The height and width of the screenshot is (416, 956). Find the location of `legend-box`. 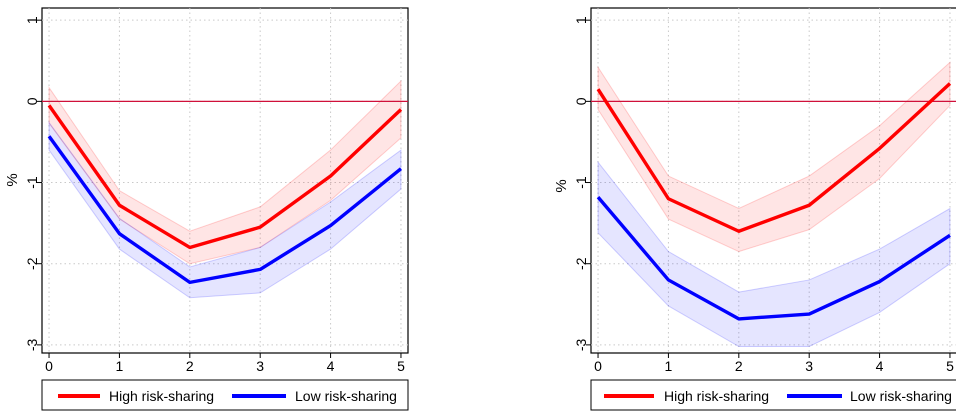

legend-box is located at coordinates (225, 395).